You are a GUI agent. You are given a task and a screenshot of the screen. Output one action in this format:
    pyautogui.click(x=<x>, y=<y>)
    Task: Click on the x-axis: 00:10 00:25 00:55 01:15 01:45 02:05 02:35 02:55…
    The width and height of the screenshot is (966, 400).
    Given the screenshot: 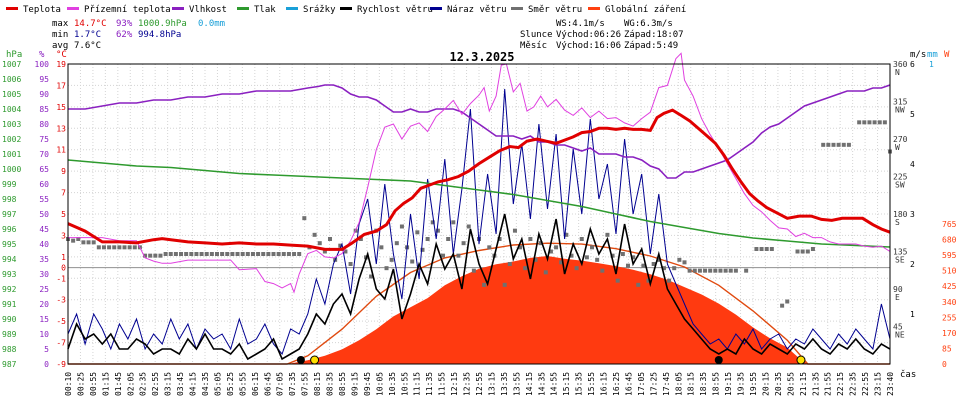 What is the action you would take?
    pyautogui.click(x=479, y=384)
    